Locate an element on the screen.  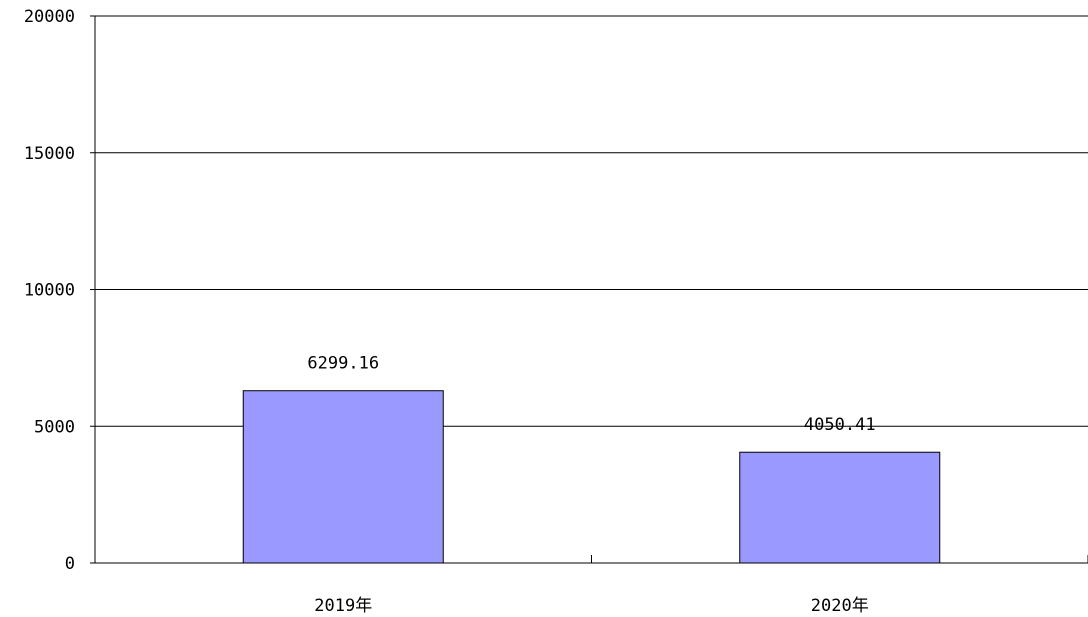
data-label-1: 6299.16 is located at coordinates (343, 364).